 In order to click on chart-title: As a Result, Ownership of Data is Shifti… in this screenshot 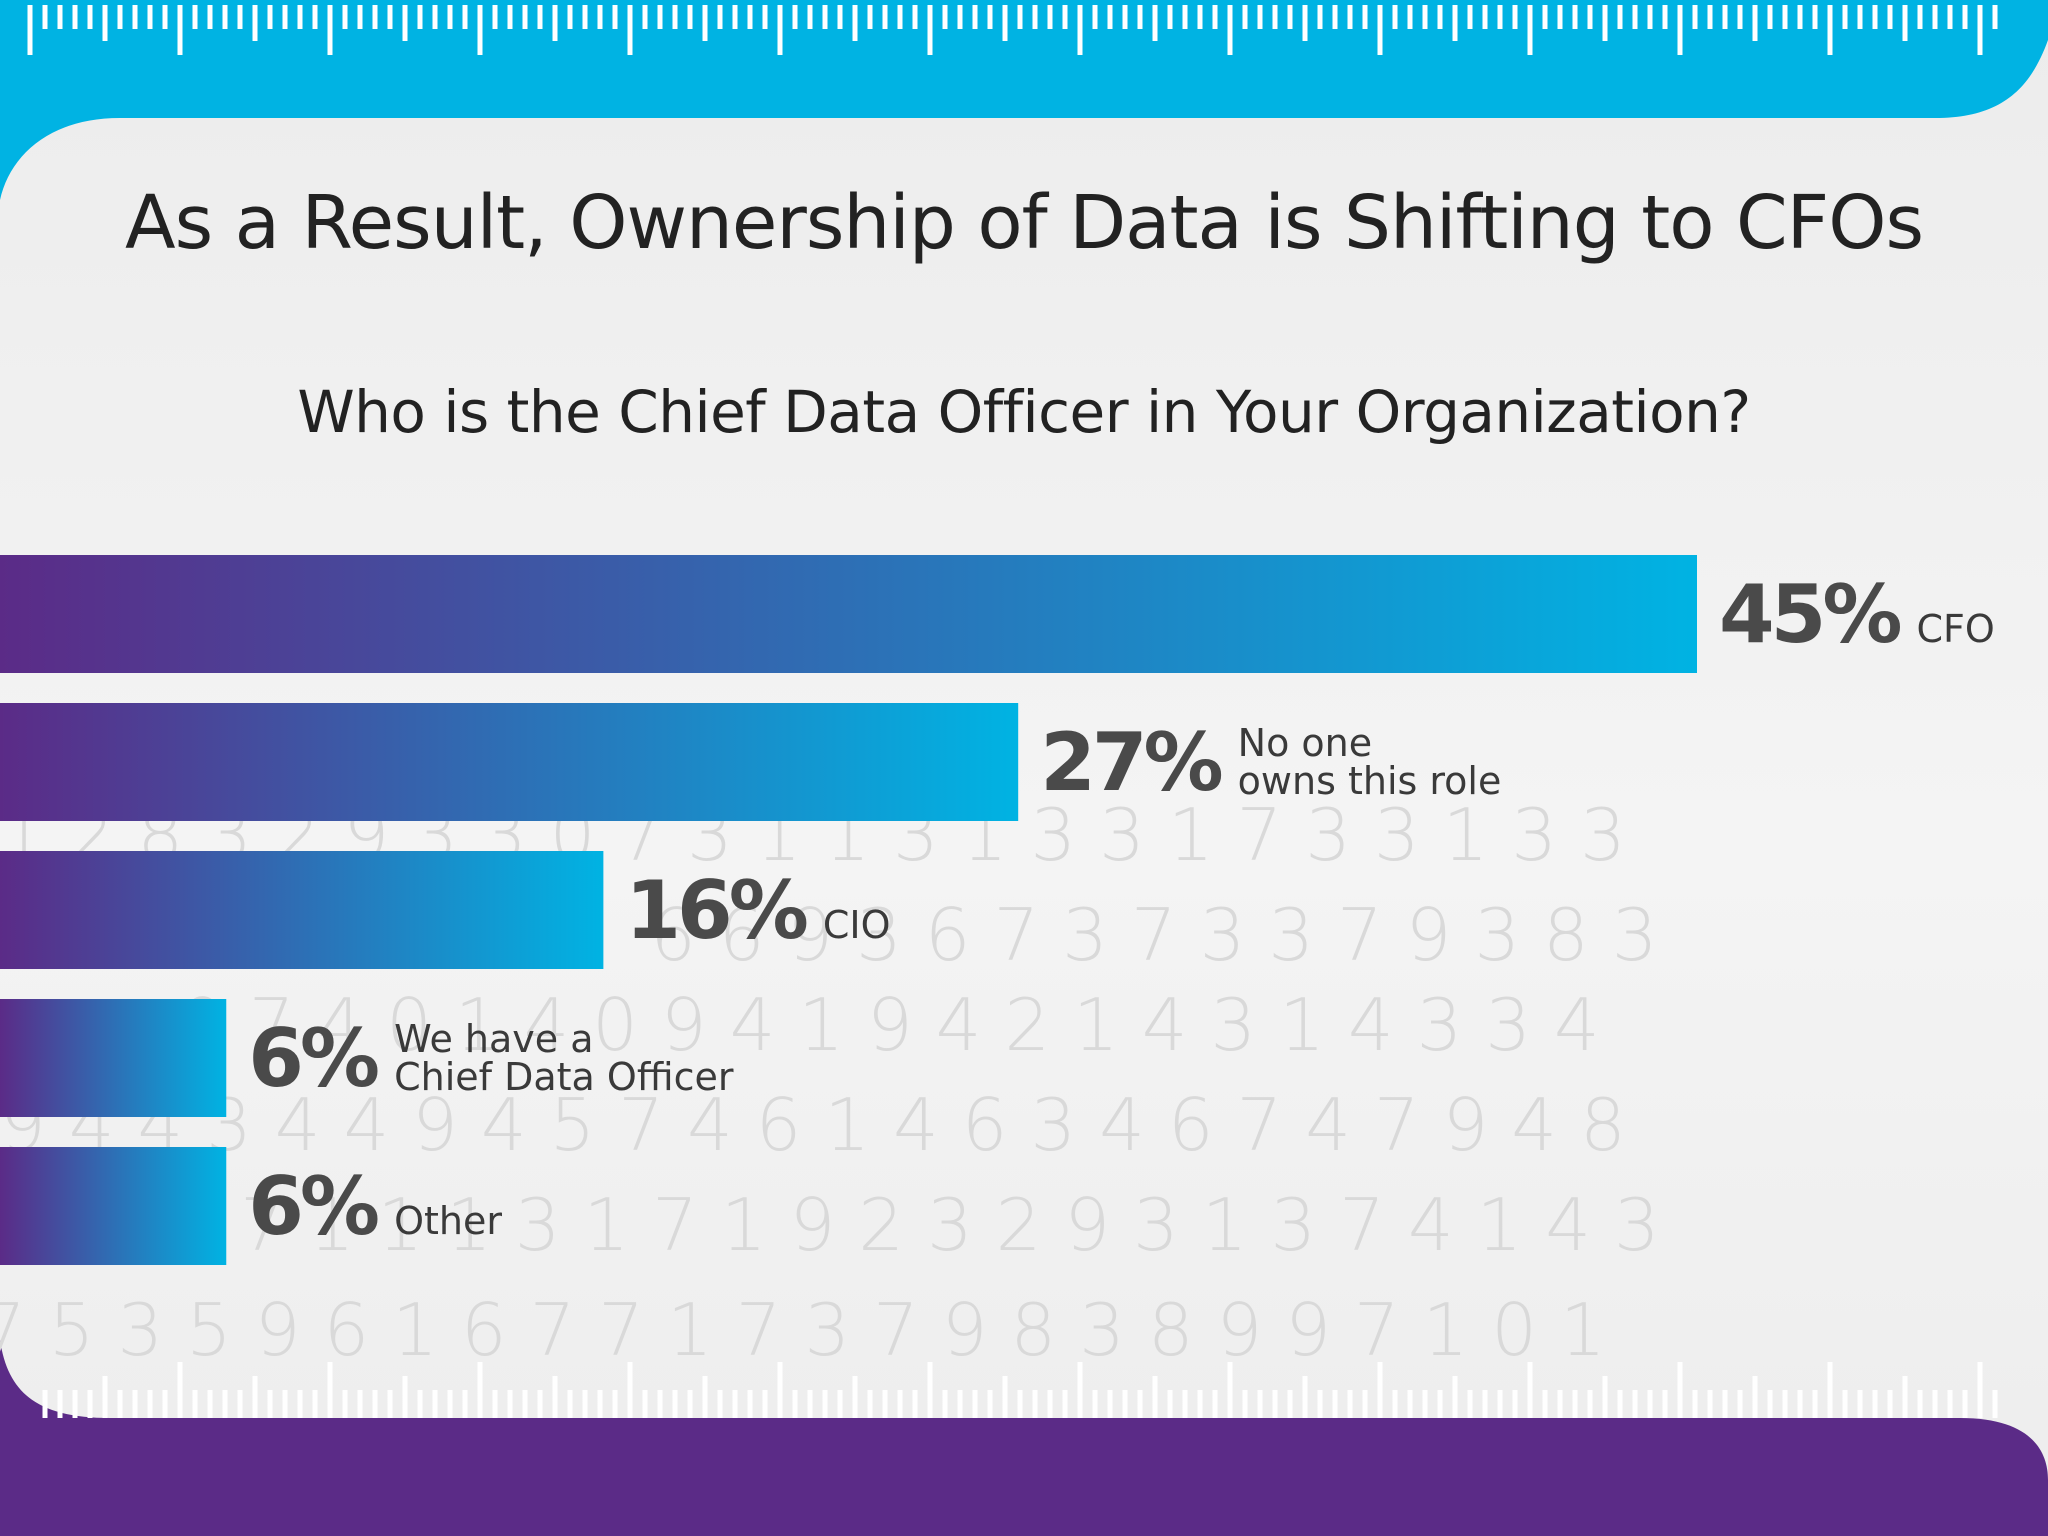, I will do `click(1024, 223)`.